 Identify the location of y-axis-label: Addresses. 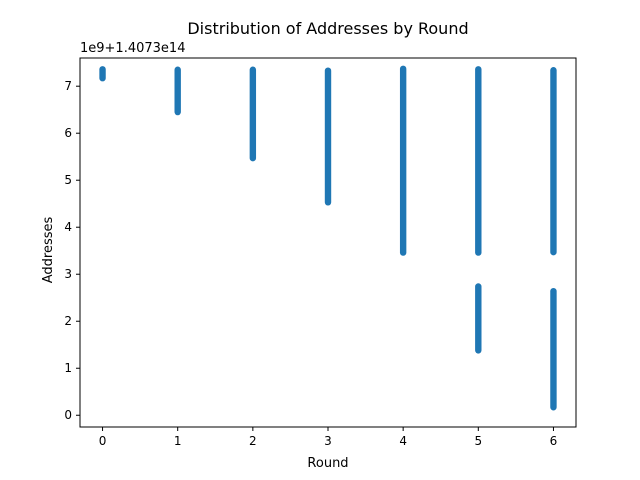
(48, 250).